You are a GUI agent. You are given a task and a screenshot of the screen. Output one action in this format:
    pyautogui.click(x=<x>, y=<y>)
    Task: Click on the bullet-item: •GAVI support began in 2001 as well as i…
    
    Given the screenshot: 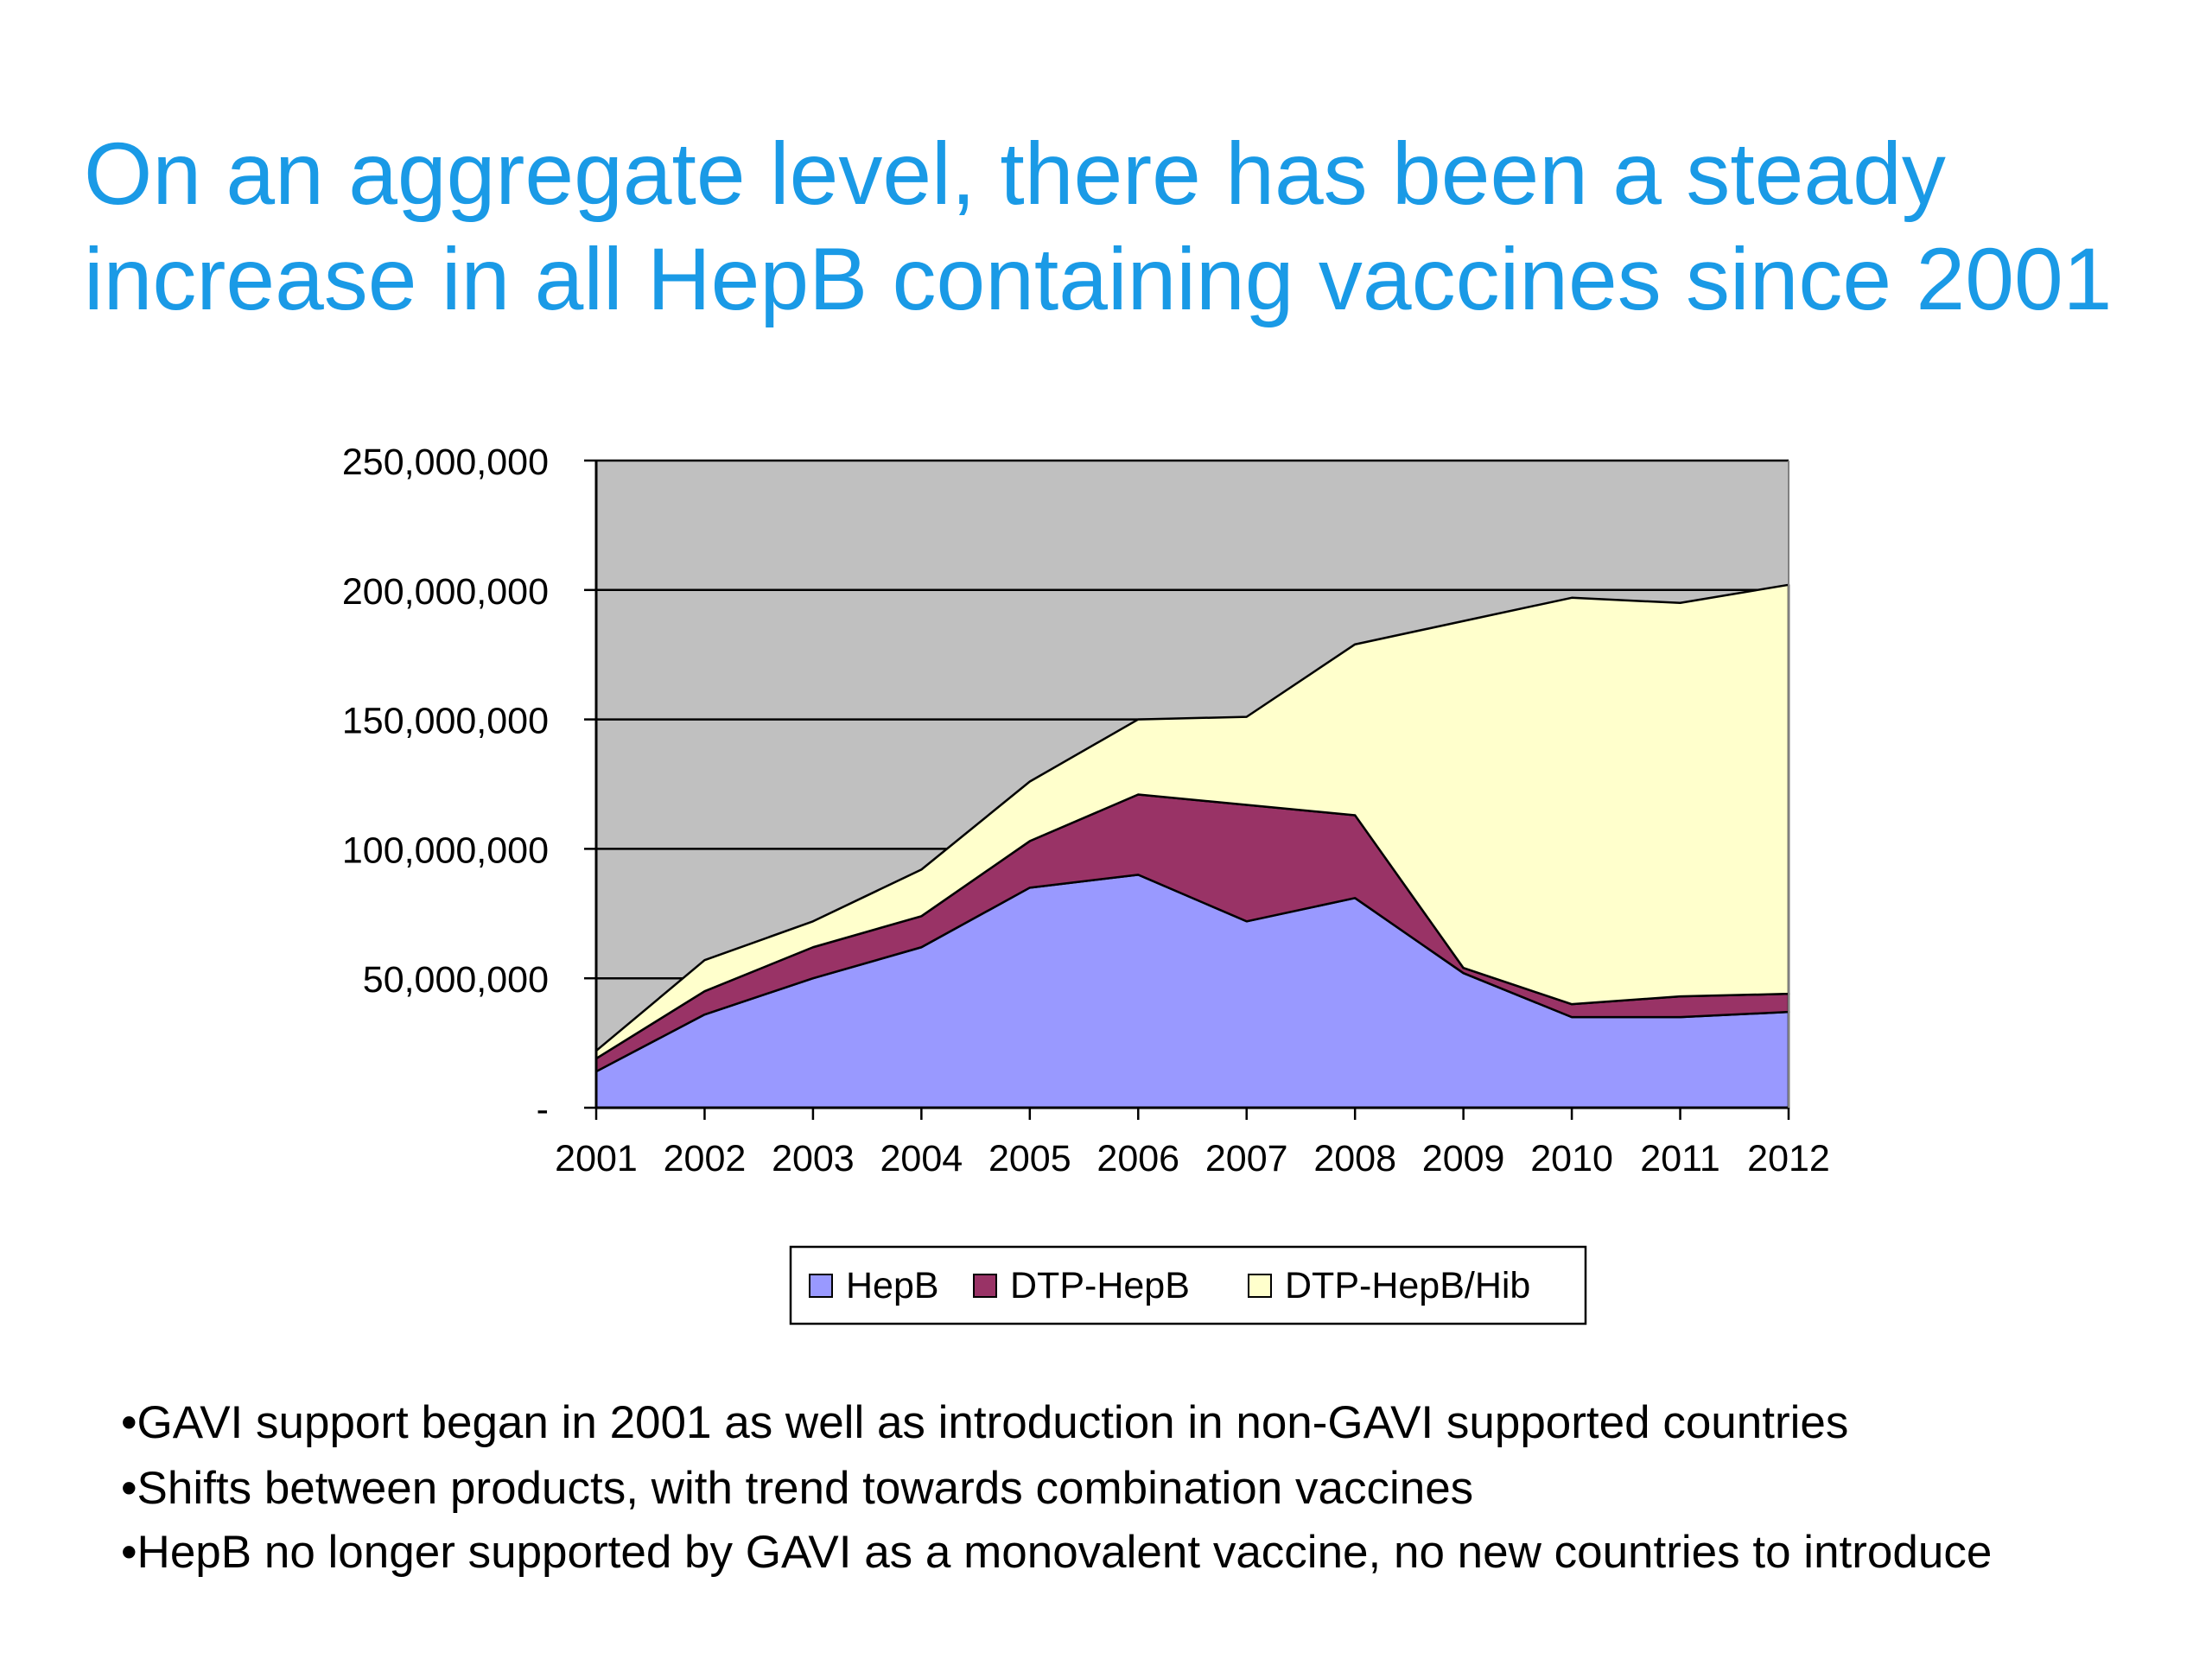 What is the action you would take?
    pyautogui.click(x=985, y=1422)
    